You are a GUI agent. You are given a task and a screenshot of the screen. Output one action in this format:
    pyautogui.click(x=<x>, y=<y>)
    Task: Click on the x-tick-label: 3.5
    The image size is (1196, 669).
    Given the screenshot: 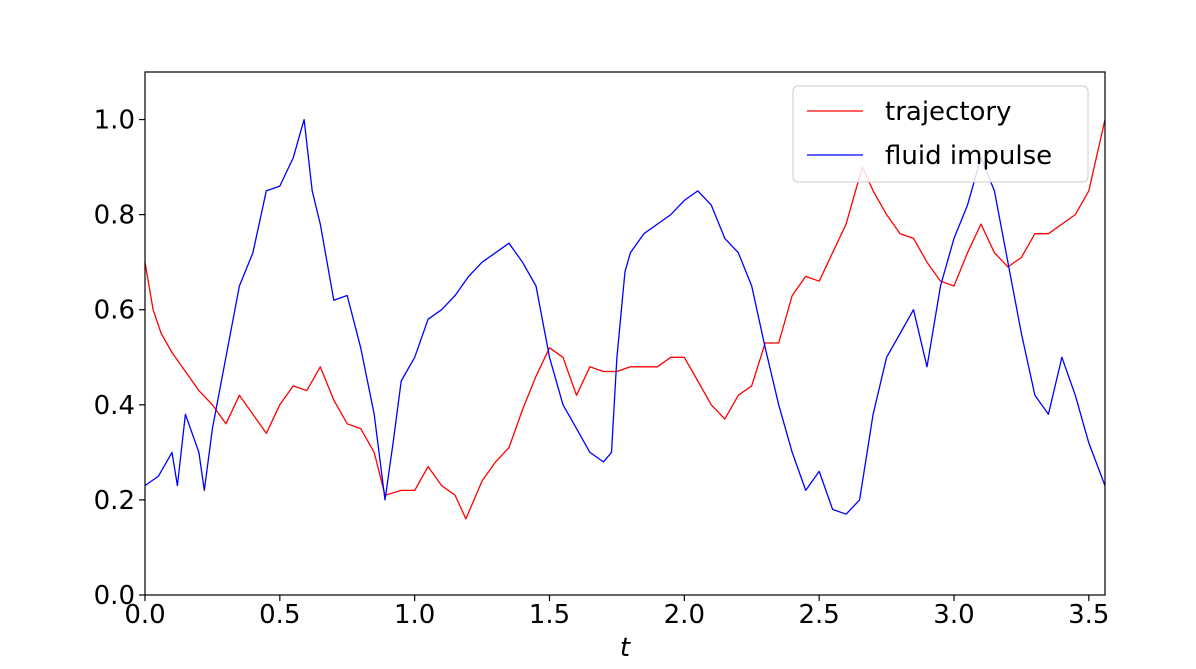 What is the action you would take?
    pyautogui.click(x=1088, y=615)
    